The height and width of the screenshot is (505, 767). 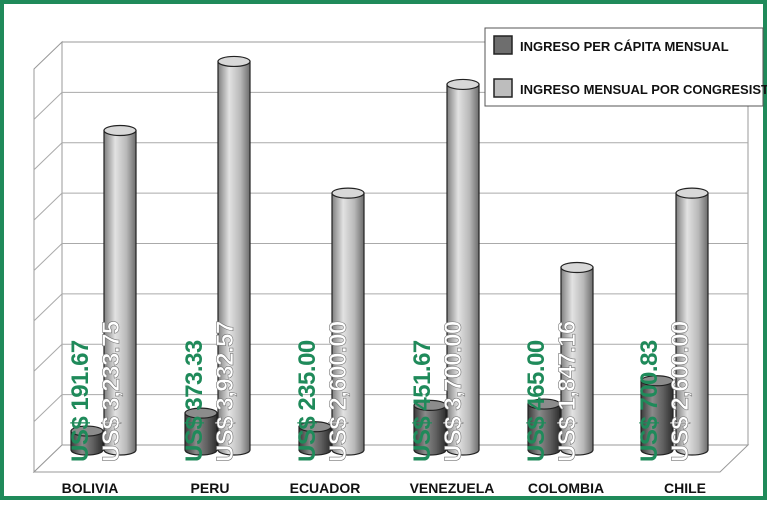 I want to click on x-tick-label: VENEZUELA, so click(x=452, y=488).